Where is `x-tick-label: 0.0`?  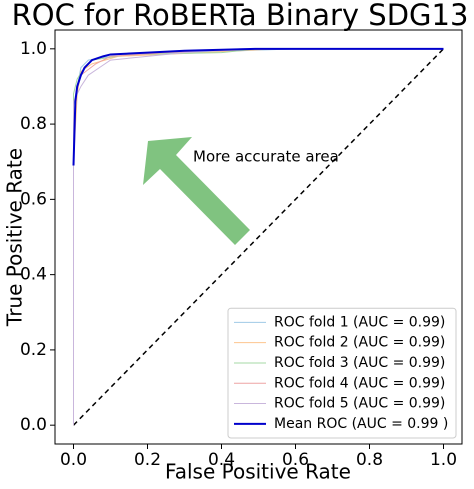 x-tick-label: 0.0 is located at coordinates (73, 460).